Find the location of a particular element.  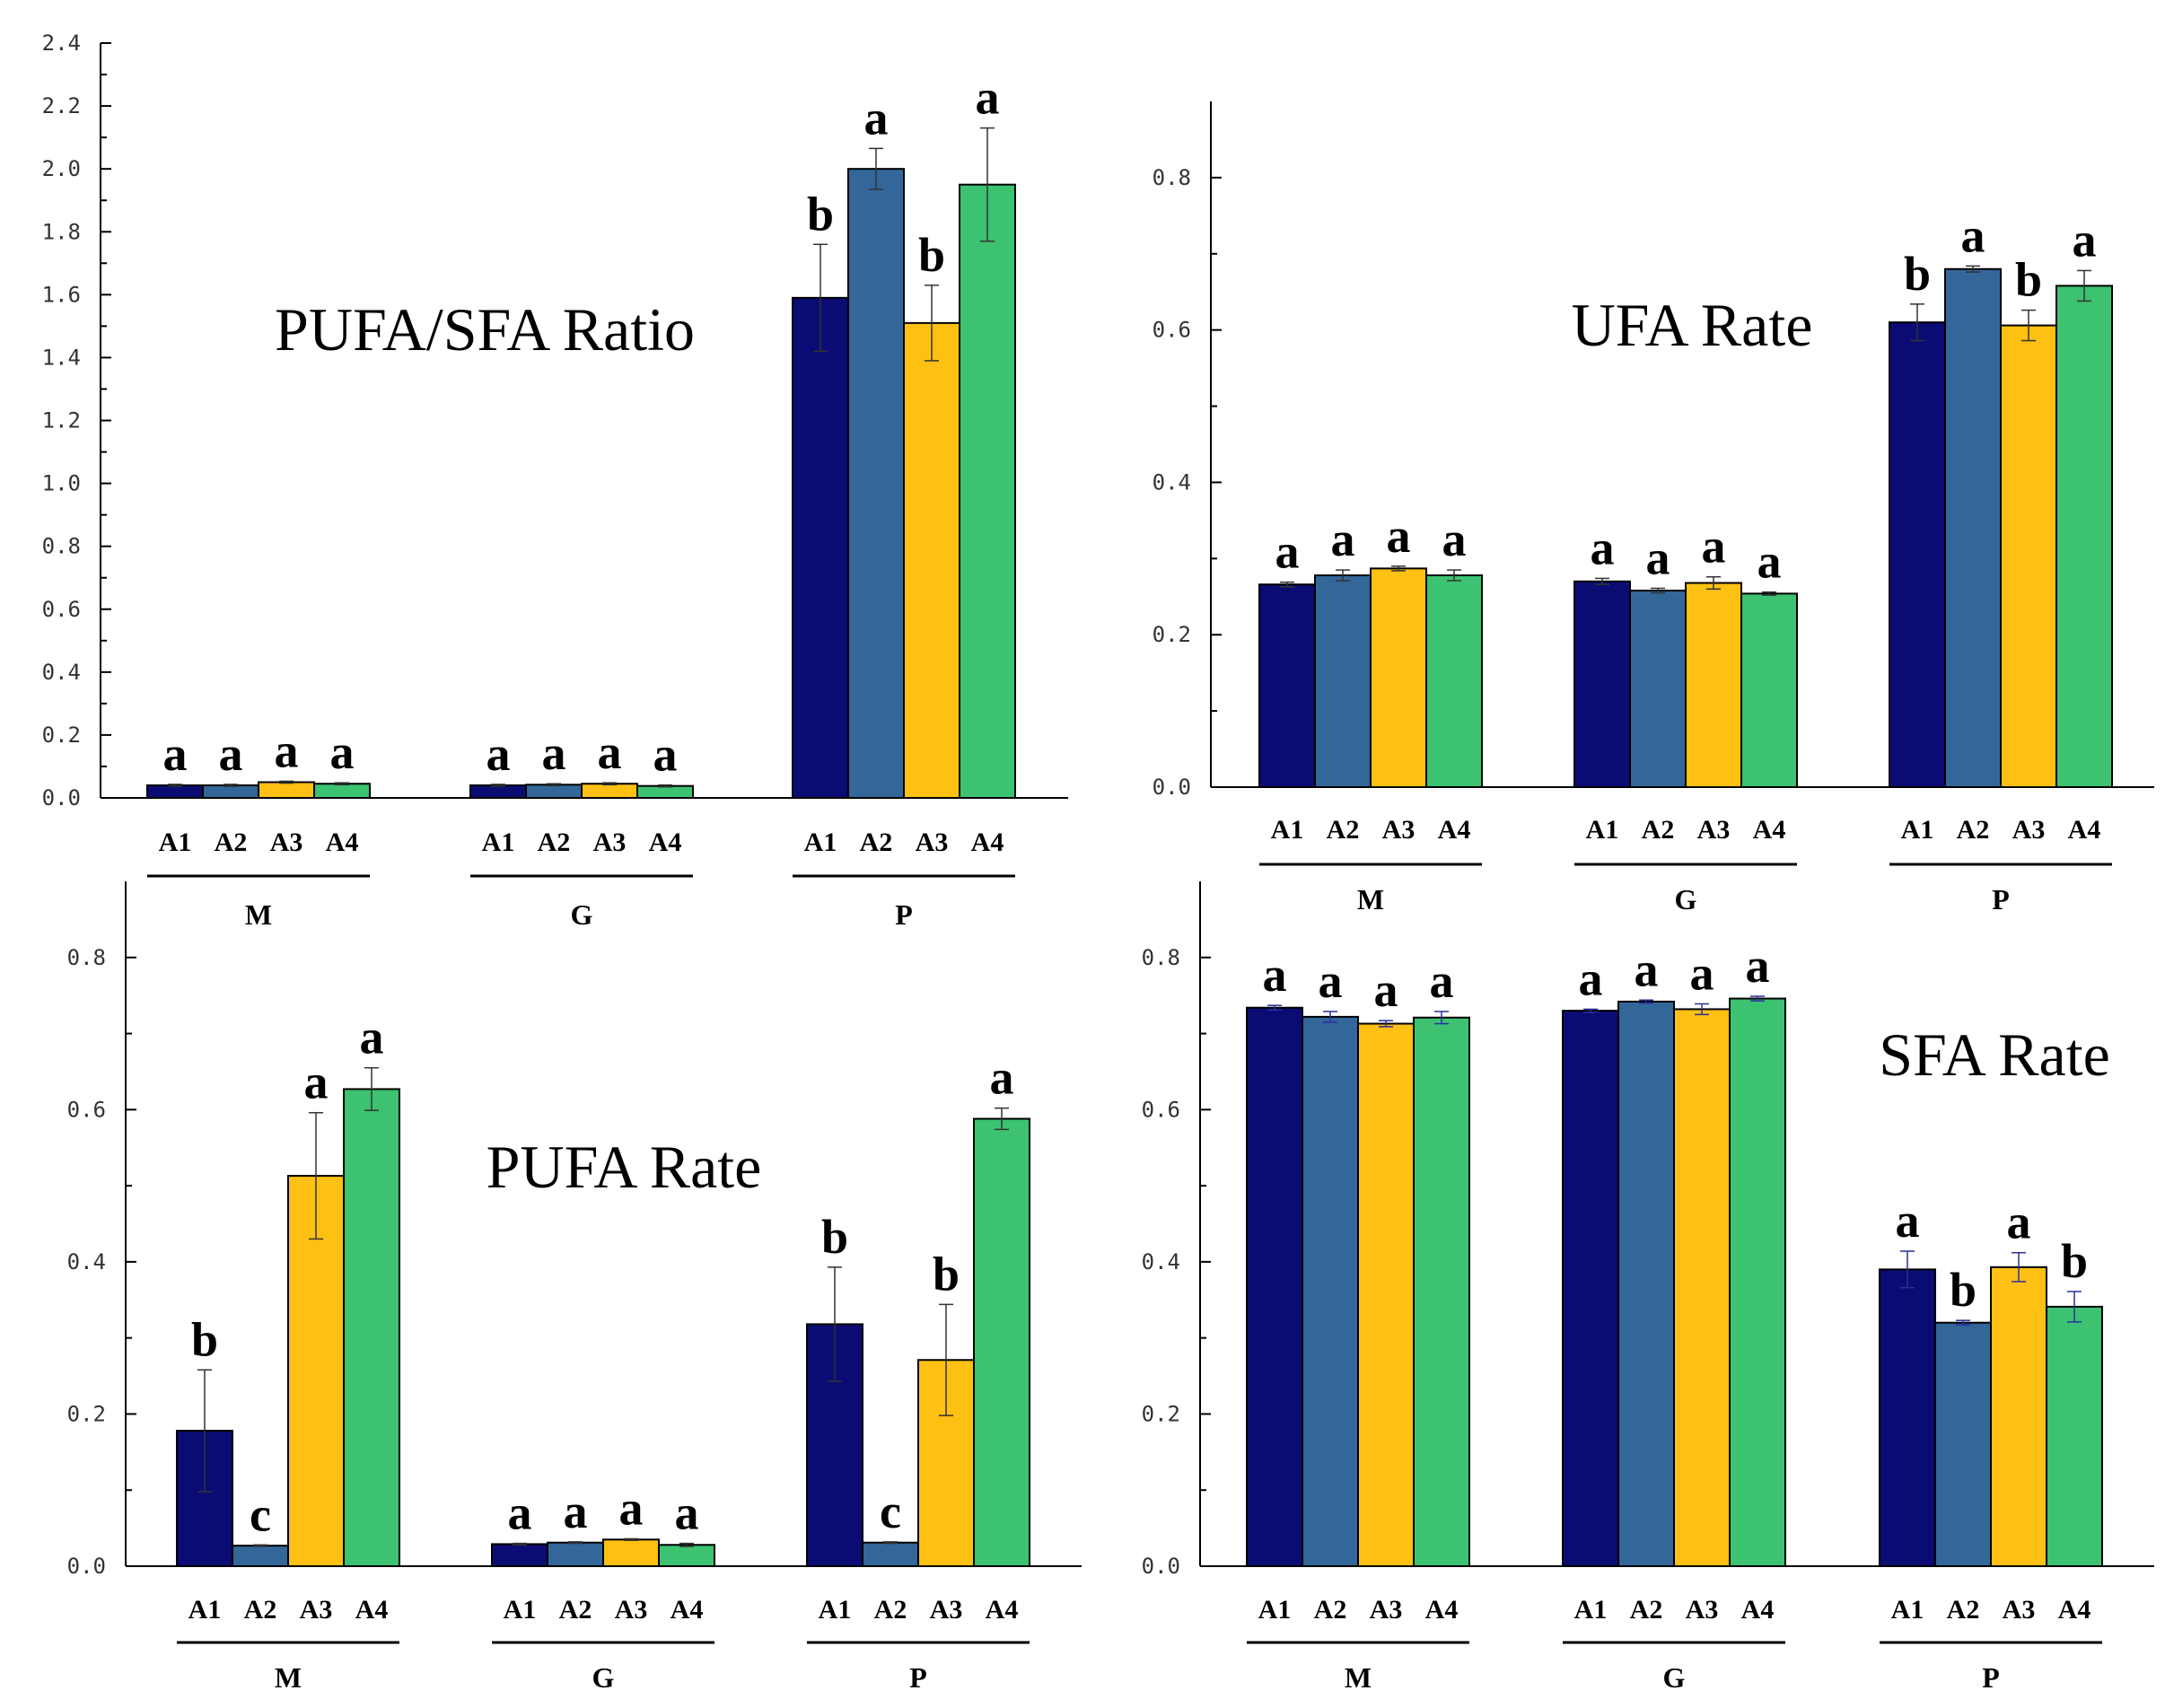

bar-group: a A1 a A2 a A3 a A4 M is located at coordinates (1371, 712).